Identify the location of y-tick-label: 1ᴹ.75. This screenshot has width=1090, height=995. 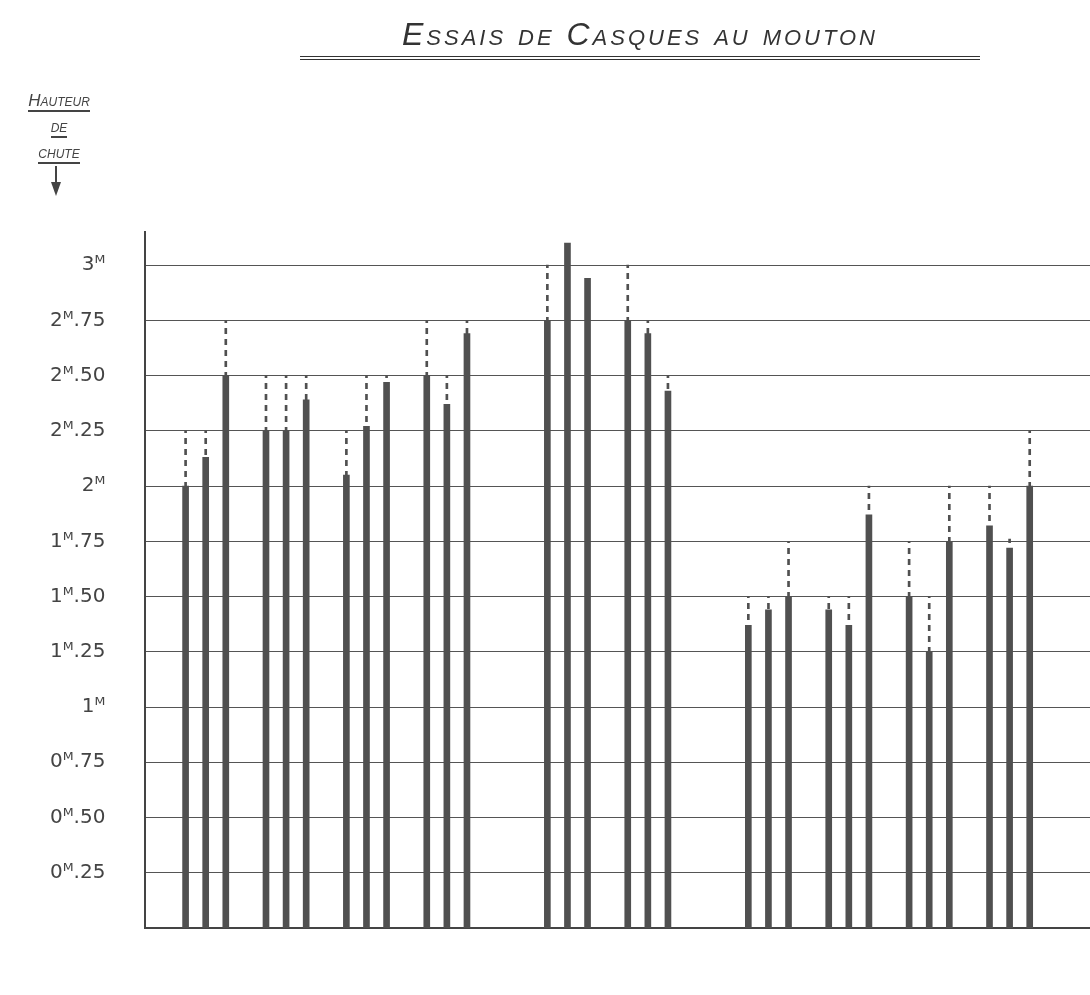
(77, 539).